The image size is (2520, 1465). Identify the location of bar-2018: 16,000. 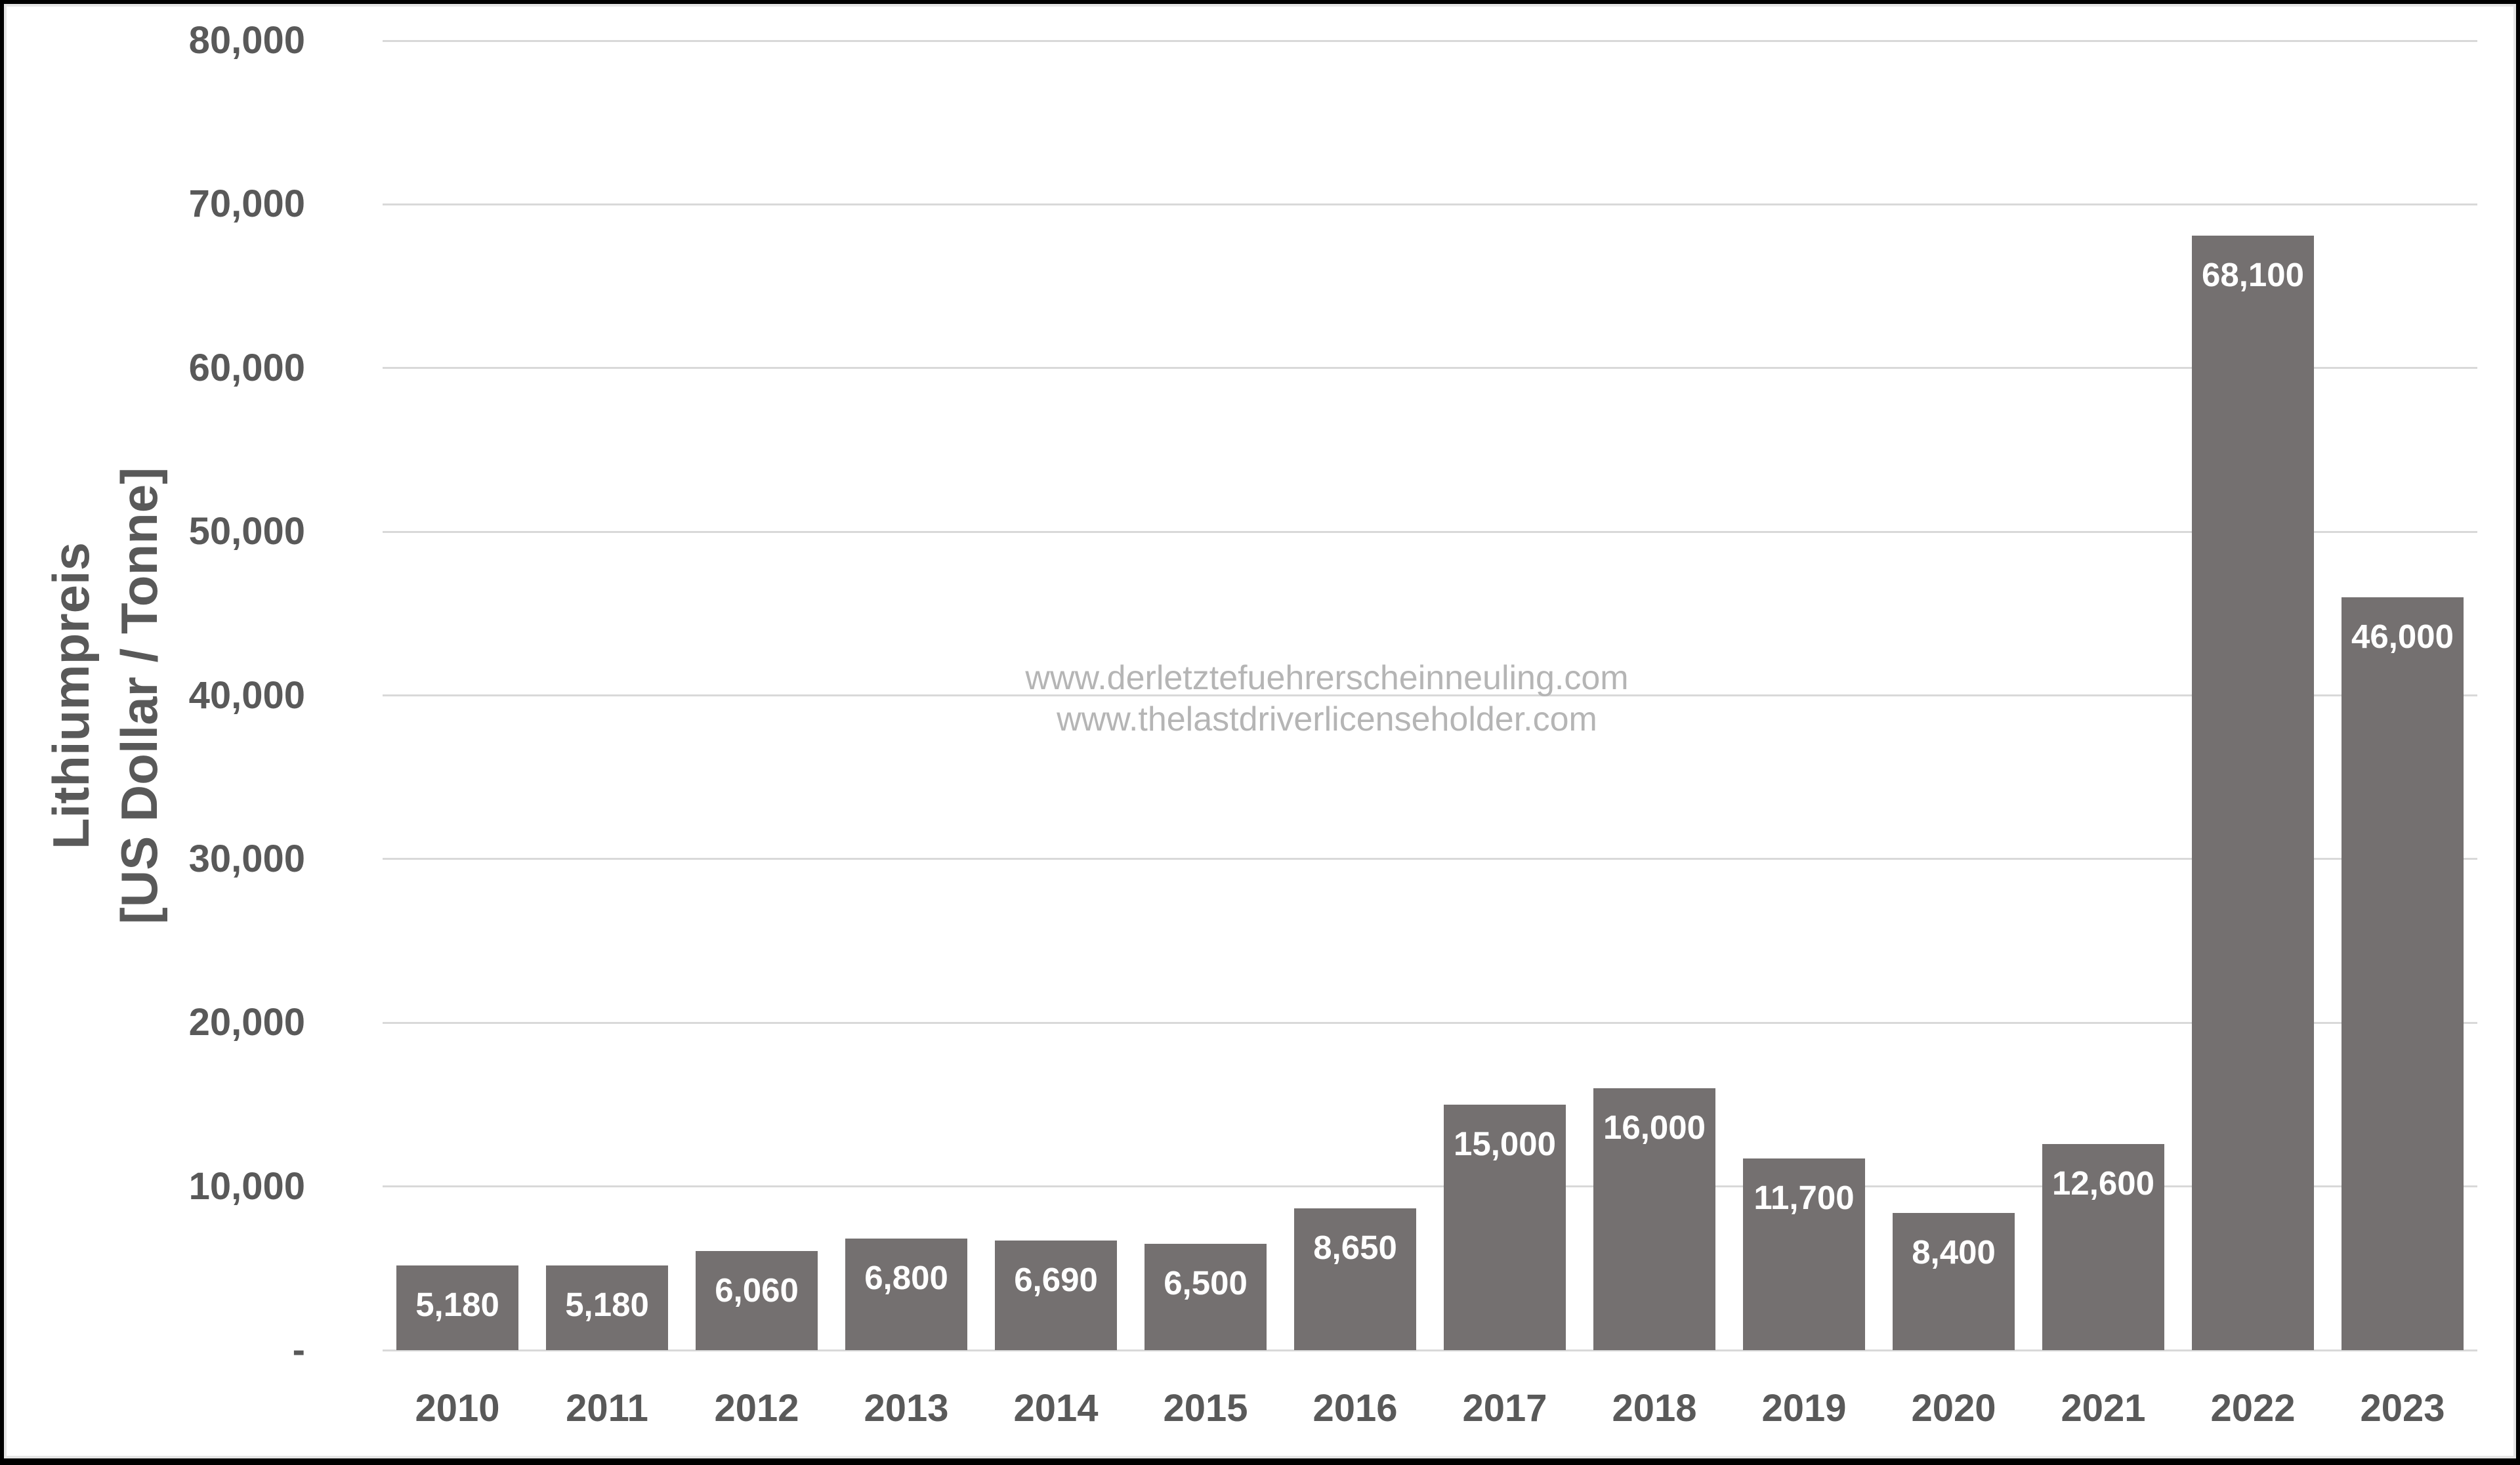
(1654, 1219).